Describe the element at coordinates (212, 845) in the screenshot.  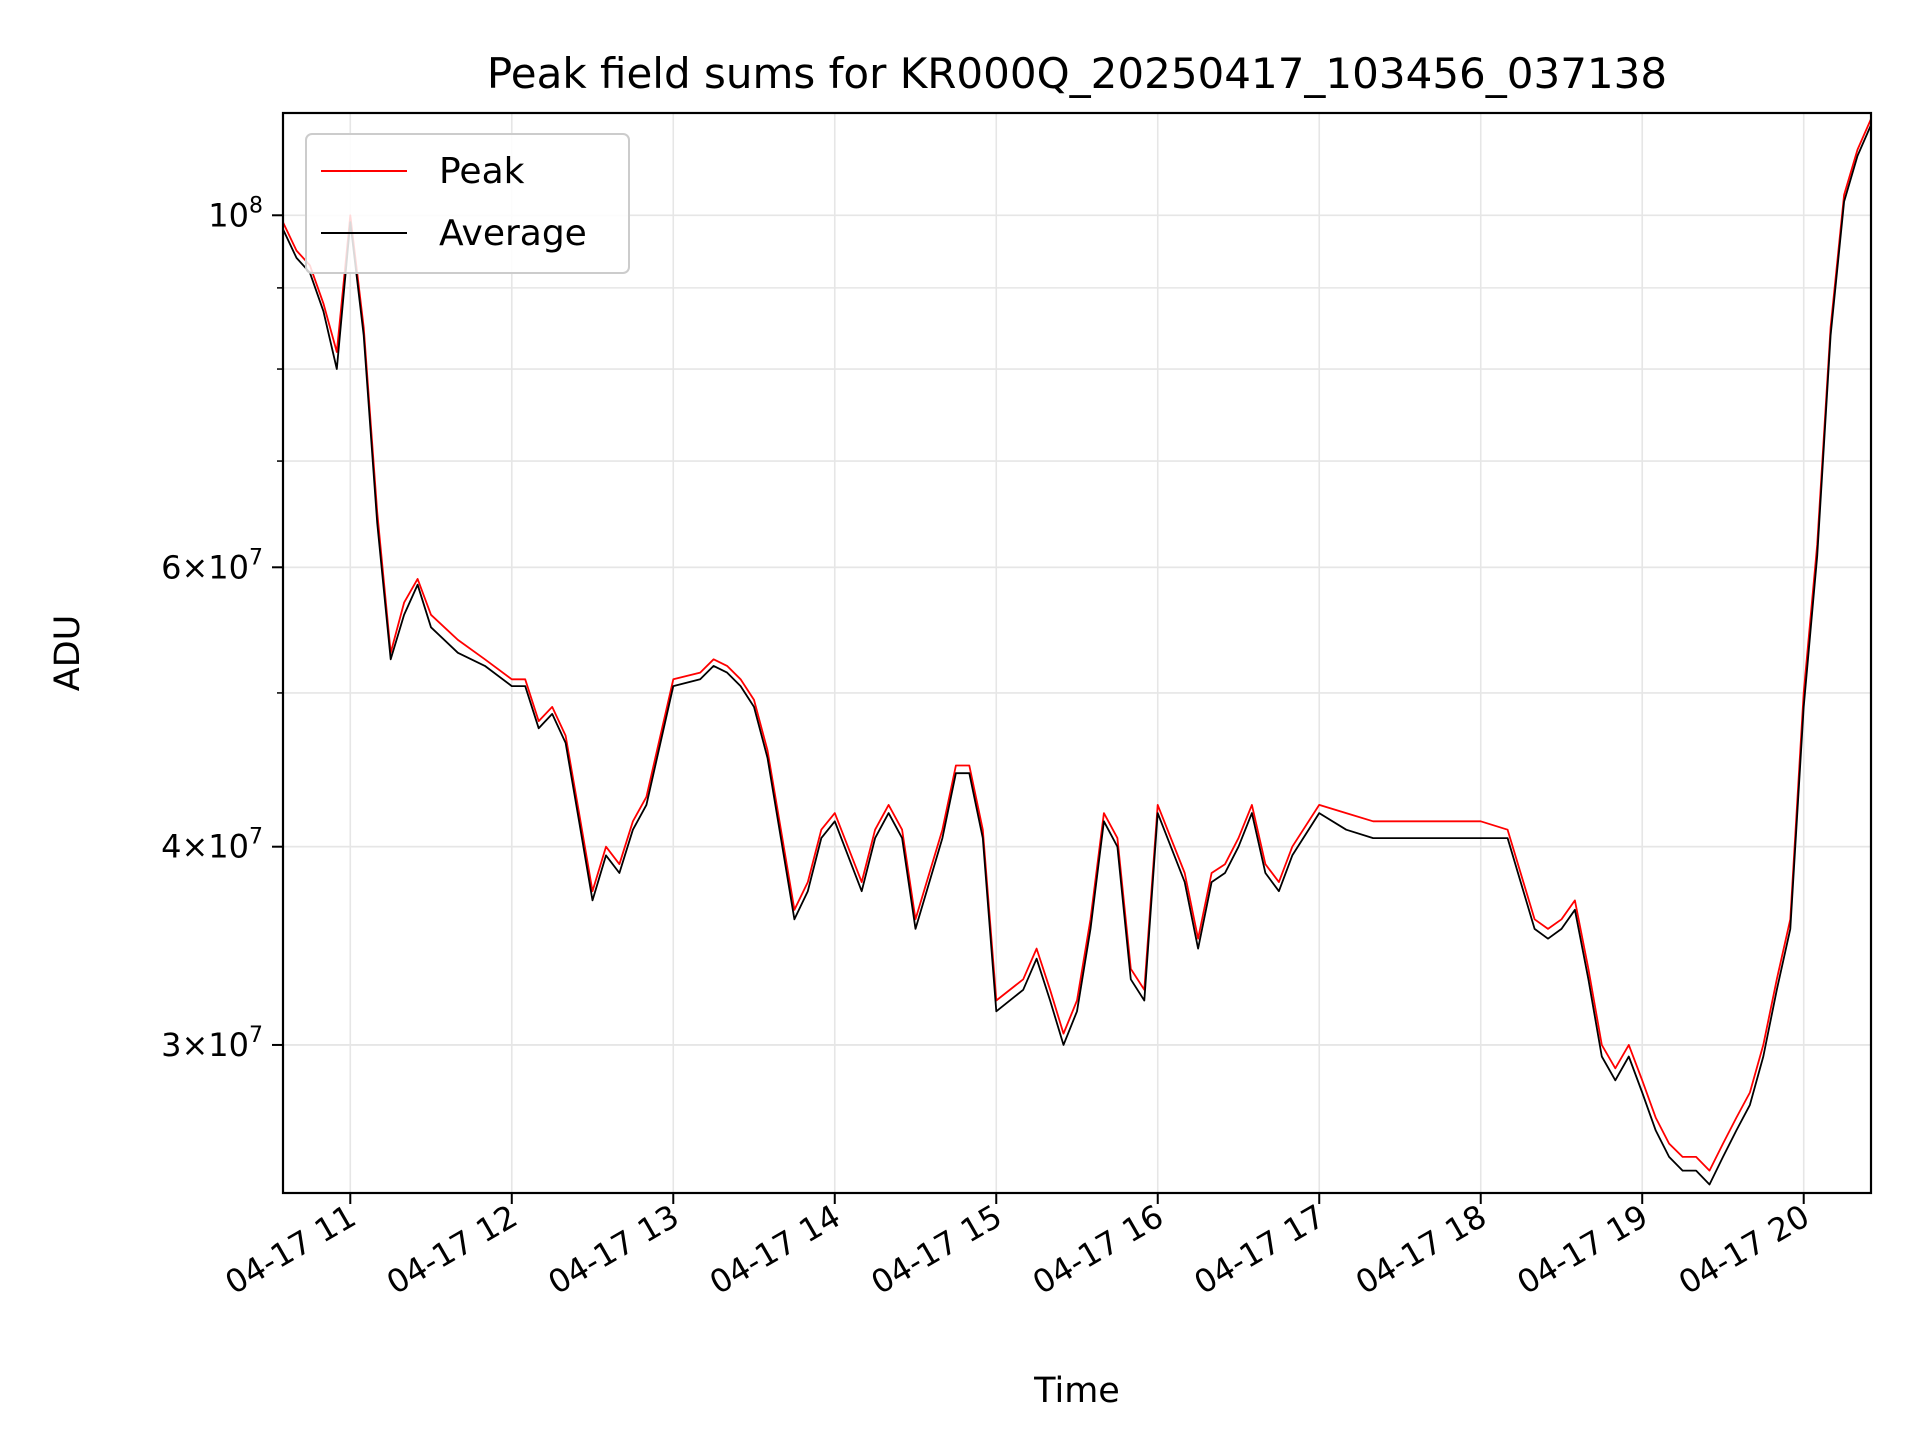
I see `y-tick-label: 4×107` at that location.